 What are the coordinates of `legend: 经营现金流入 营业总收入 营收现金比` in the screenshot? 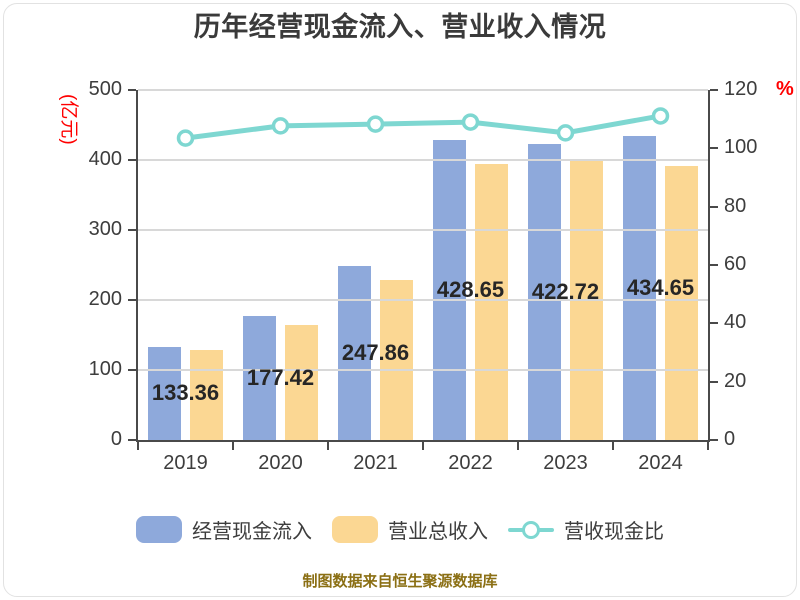 It's located at (400, 529).